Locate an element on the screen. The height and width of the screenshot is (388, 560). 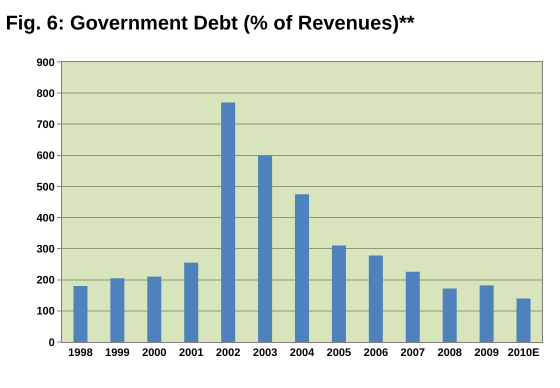
x-tick-label: 2005 is located at coordinates (339, 353).